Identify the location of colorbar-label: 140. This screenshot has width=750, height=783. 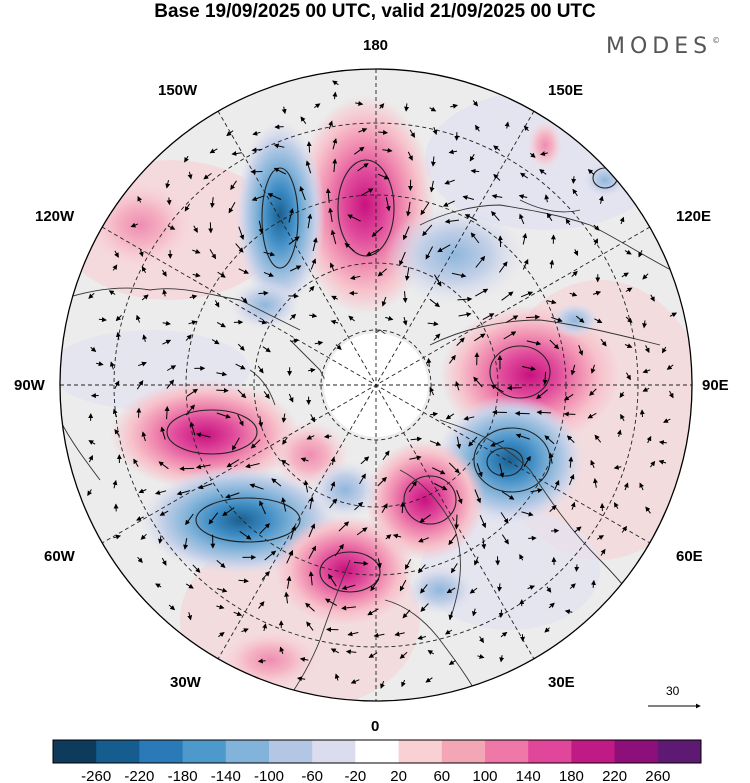
(528, 775).